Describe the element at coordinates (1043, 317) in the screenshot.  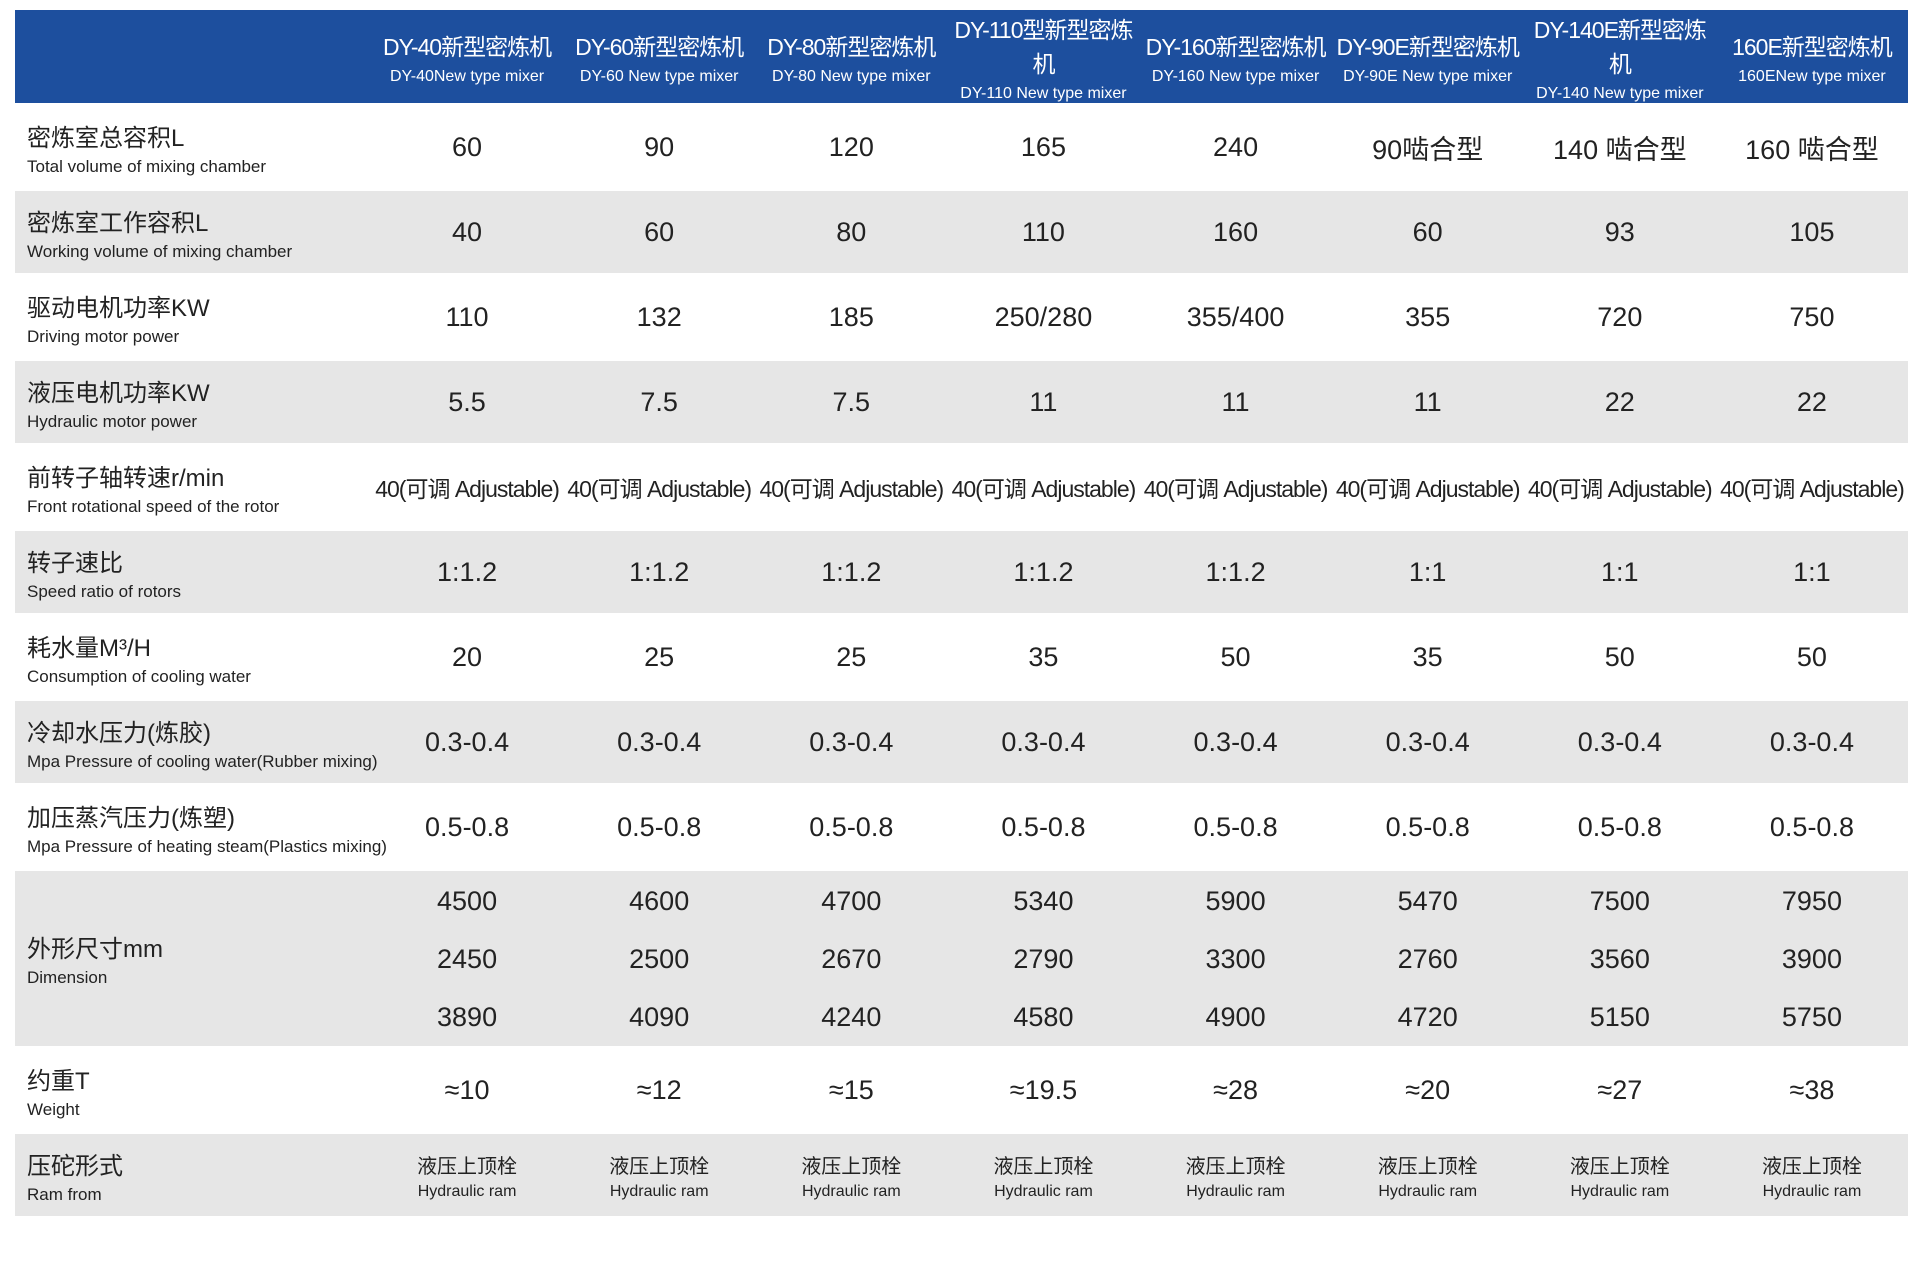
I see `spec-cell: 250/280` at that location.